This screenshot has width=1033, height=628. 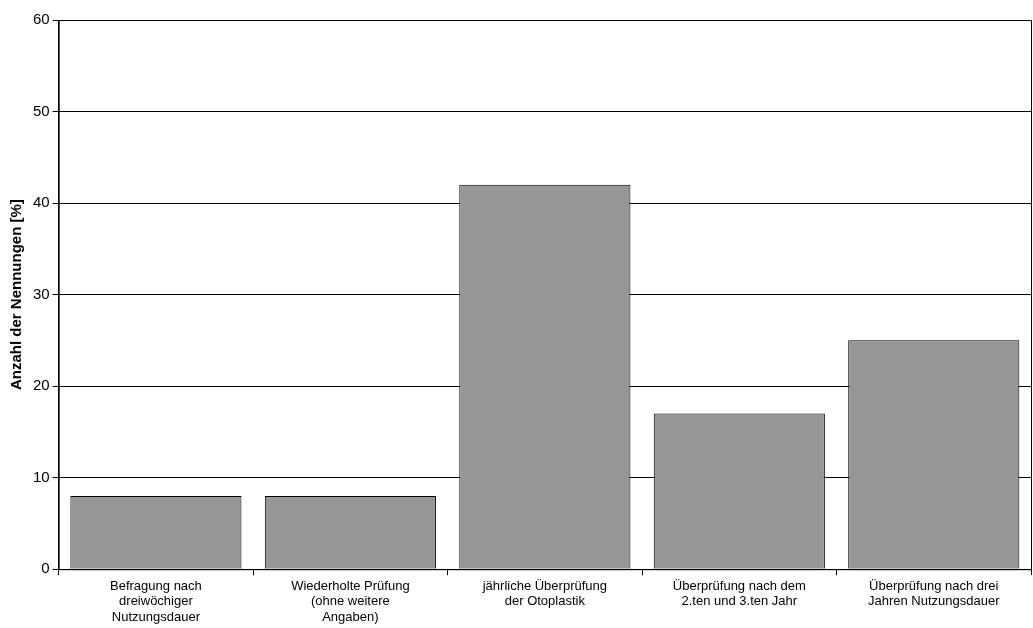 I want to click on x-tick-label: Überprüfung nach drei Jahren Nutzungsdauer, so click(x=934, y=593).